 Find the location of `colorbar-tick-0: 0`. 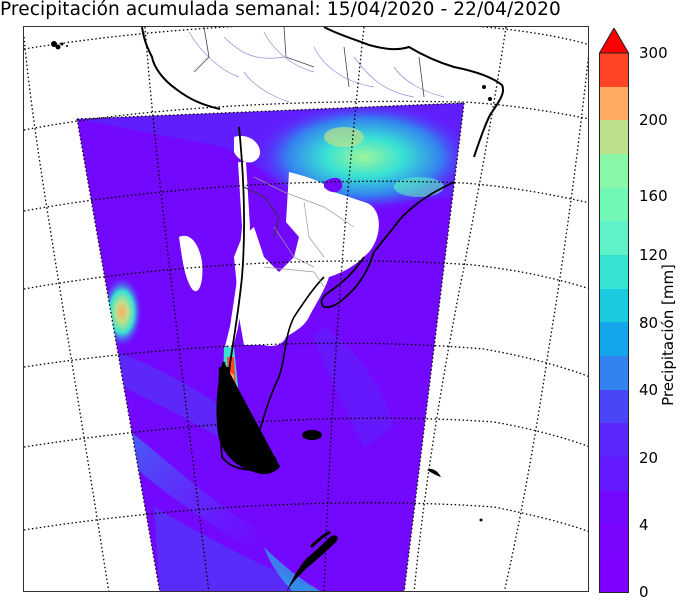

colorbar-tick-0: 0 is located at coordinates (644, 592).